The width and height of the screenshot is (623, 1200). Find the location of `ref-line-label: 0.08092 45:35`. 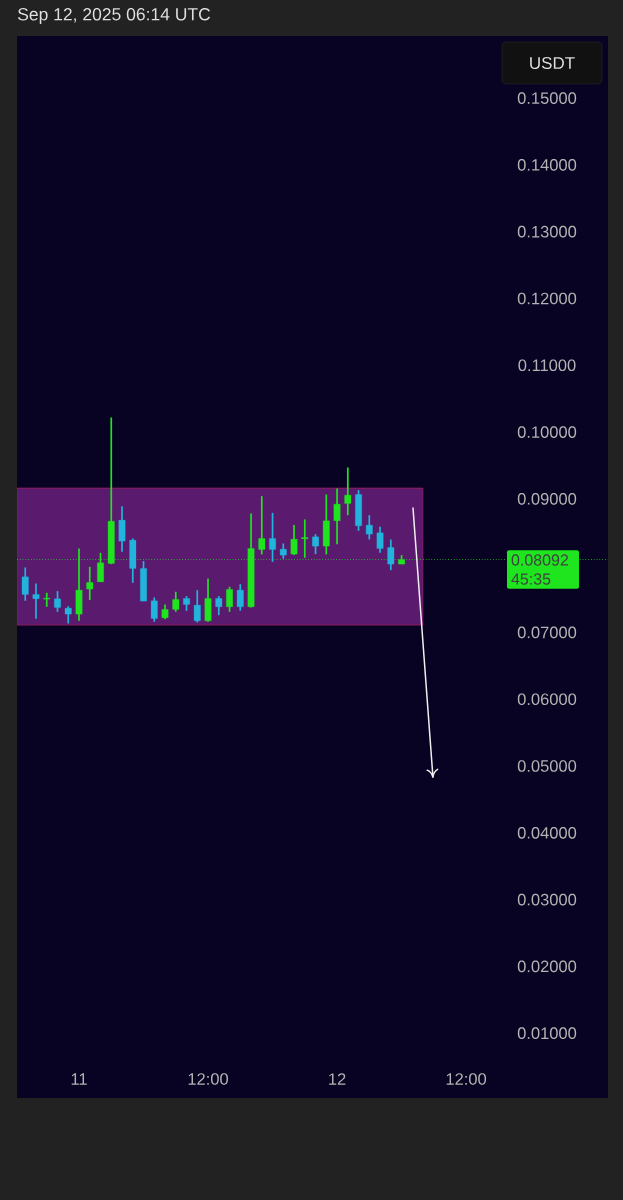

ref-line-label: 0.08092 45:35 is located at coordinates (539, 569).